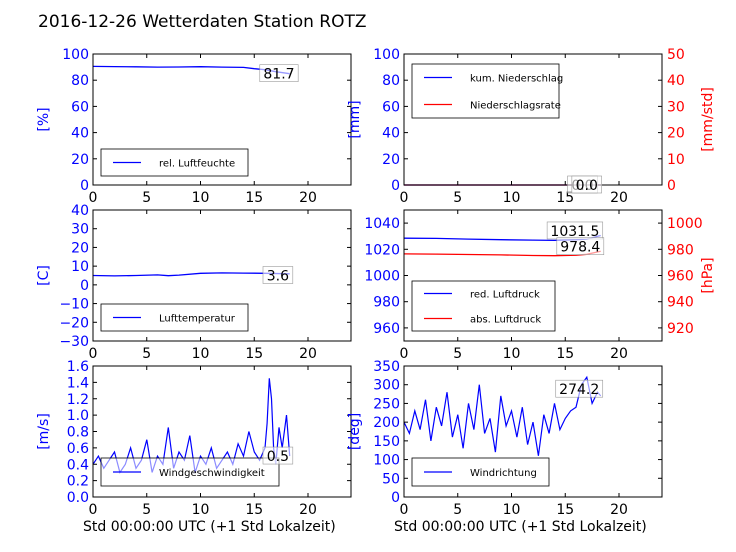  I want to click on ytick-label: 40, so click(391, 134).